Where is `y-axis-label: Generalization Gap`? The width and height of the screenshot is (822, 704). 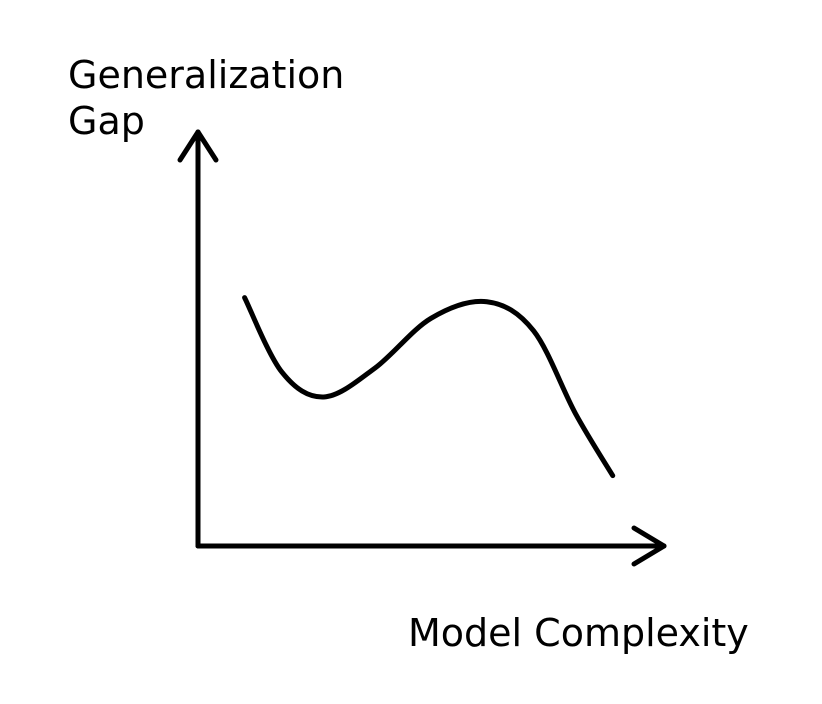
y-axis-label: Generalization Gap is located at coordinates (206, 98).